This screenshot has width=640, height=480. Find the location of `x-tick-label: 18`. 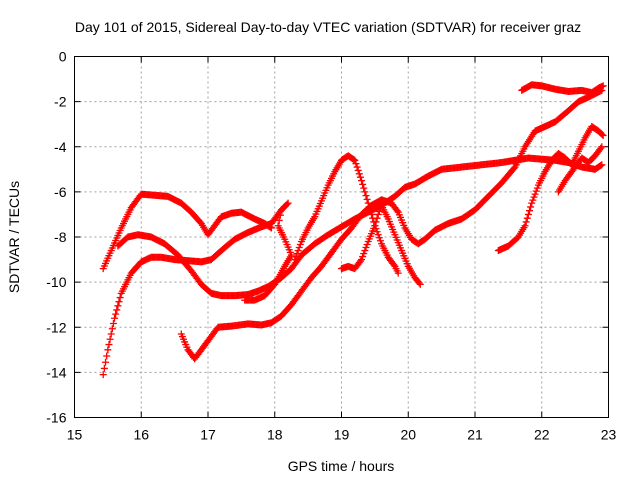

x-tick-label: 18 is located at coordinates (275, 435).